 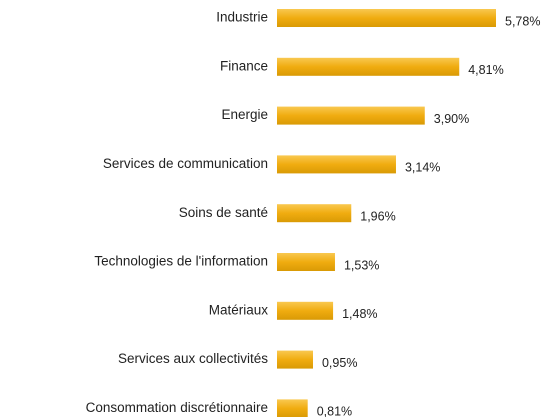 I want to click on category-label: Industrie, so click(x=242, y=17).